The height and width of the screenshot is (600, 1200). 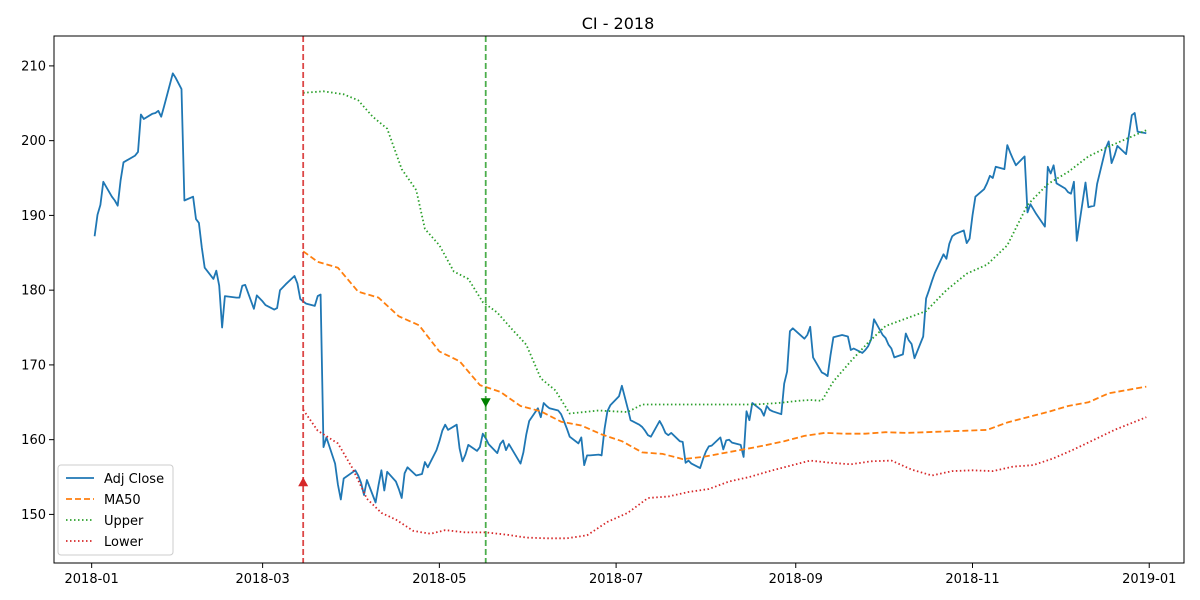 I want to click on x-tick-label: 2018-11, so click(x=972, y=579).